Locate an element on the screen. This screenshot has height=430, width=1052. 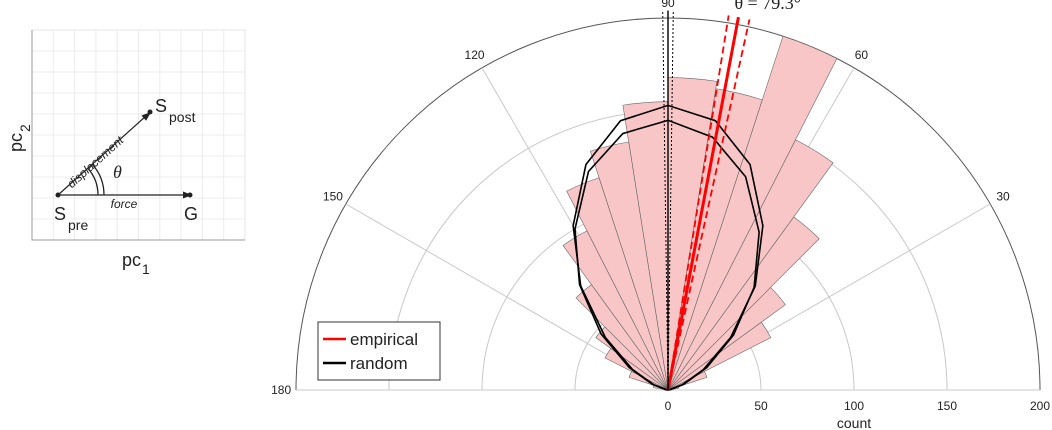
schematic-grid is located at coordinates (138, 135).